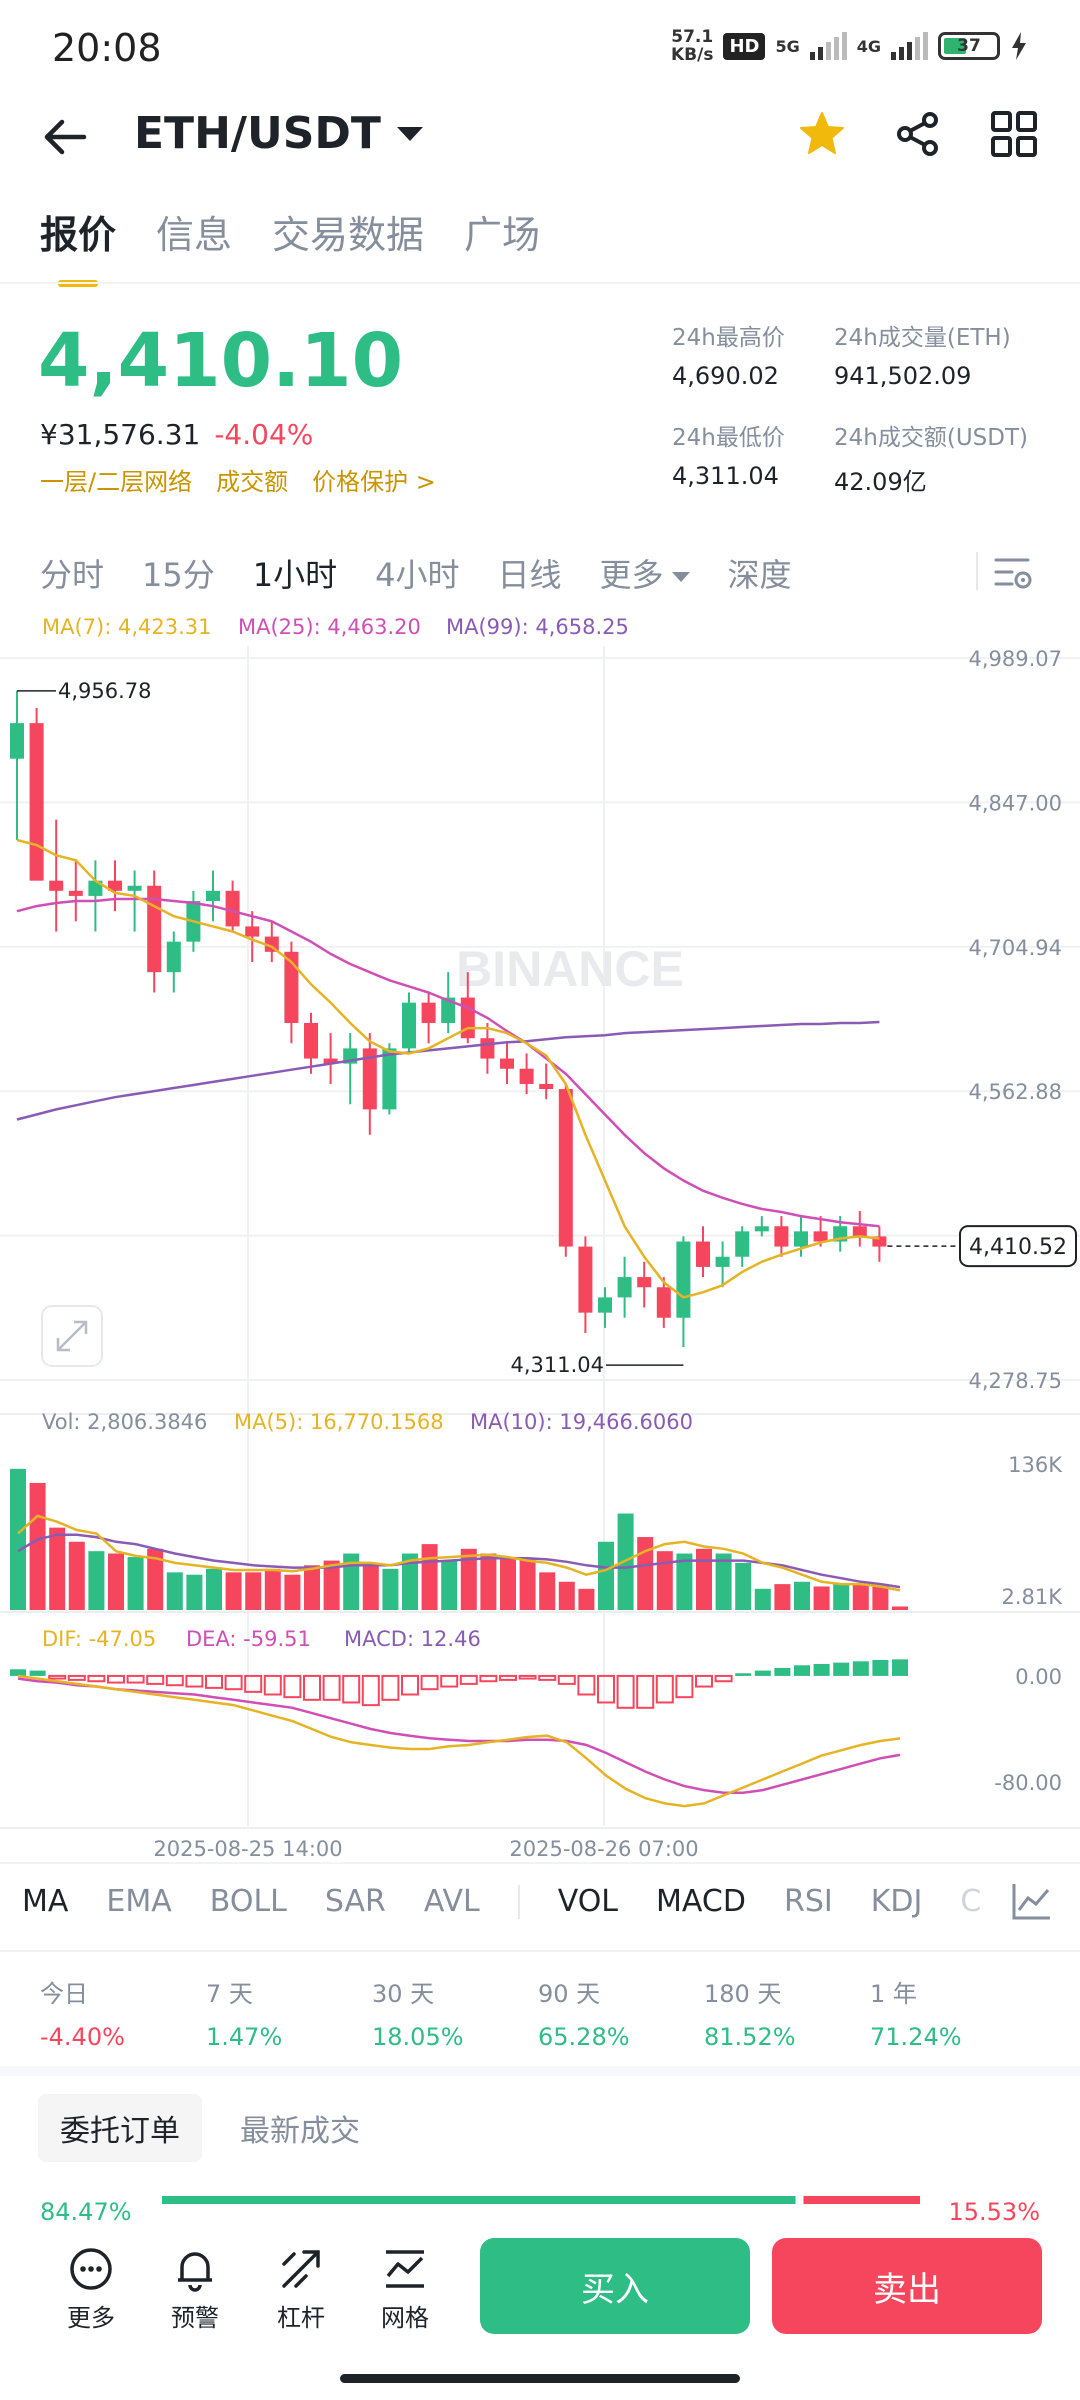 The height and width of the screenshot is (2400, 1080). Describe the element at coordinates (1014, 572) in the screenshot. I see `chart-settings-icon` at that location.